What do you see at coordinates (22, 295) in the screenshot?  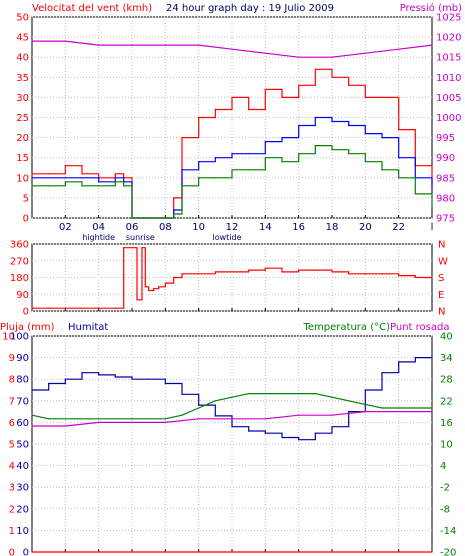 I see `direction-panel-ytick-1: 90` at bounding box center [22, 295].